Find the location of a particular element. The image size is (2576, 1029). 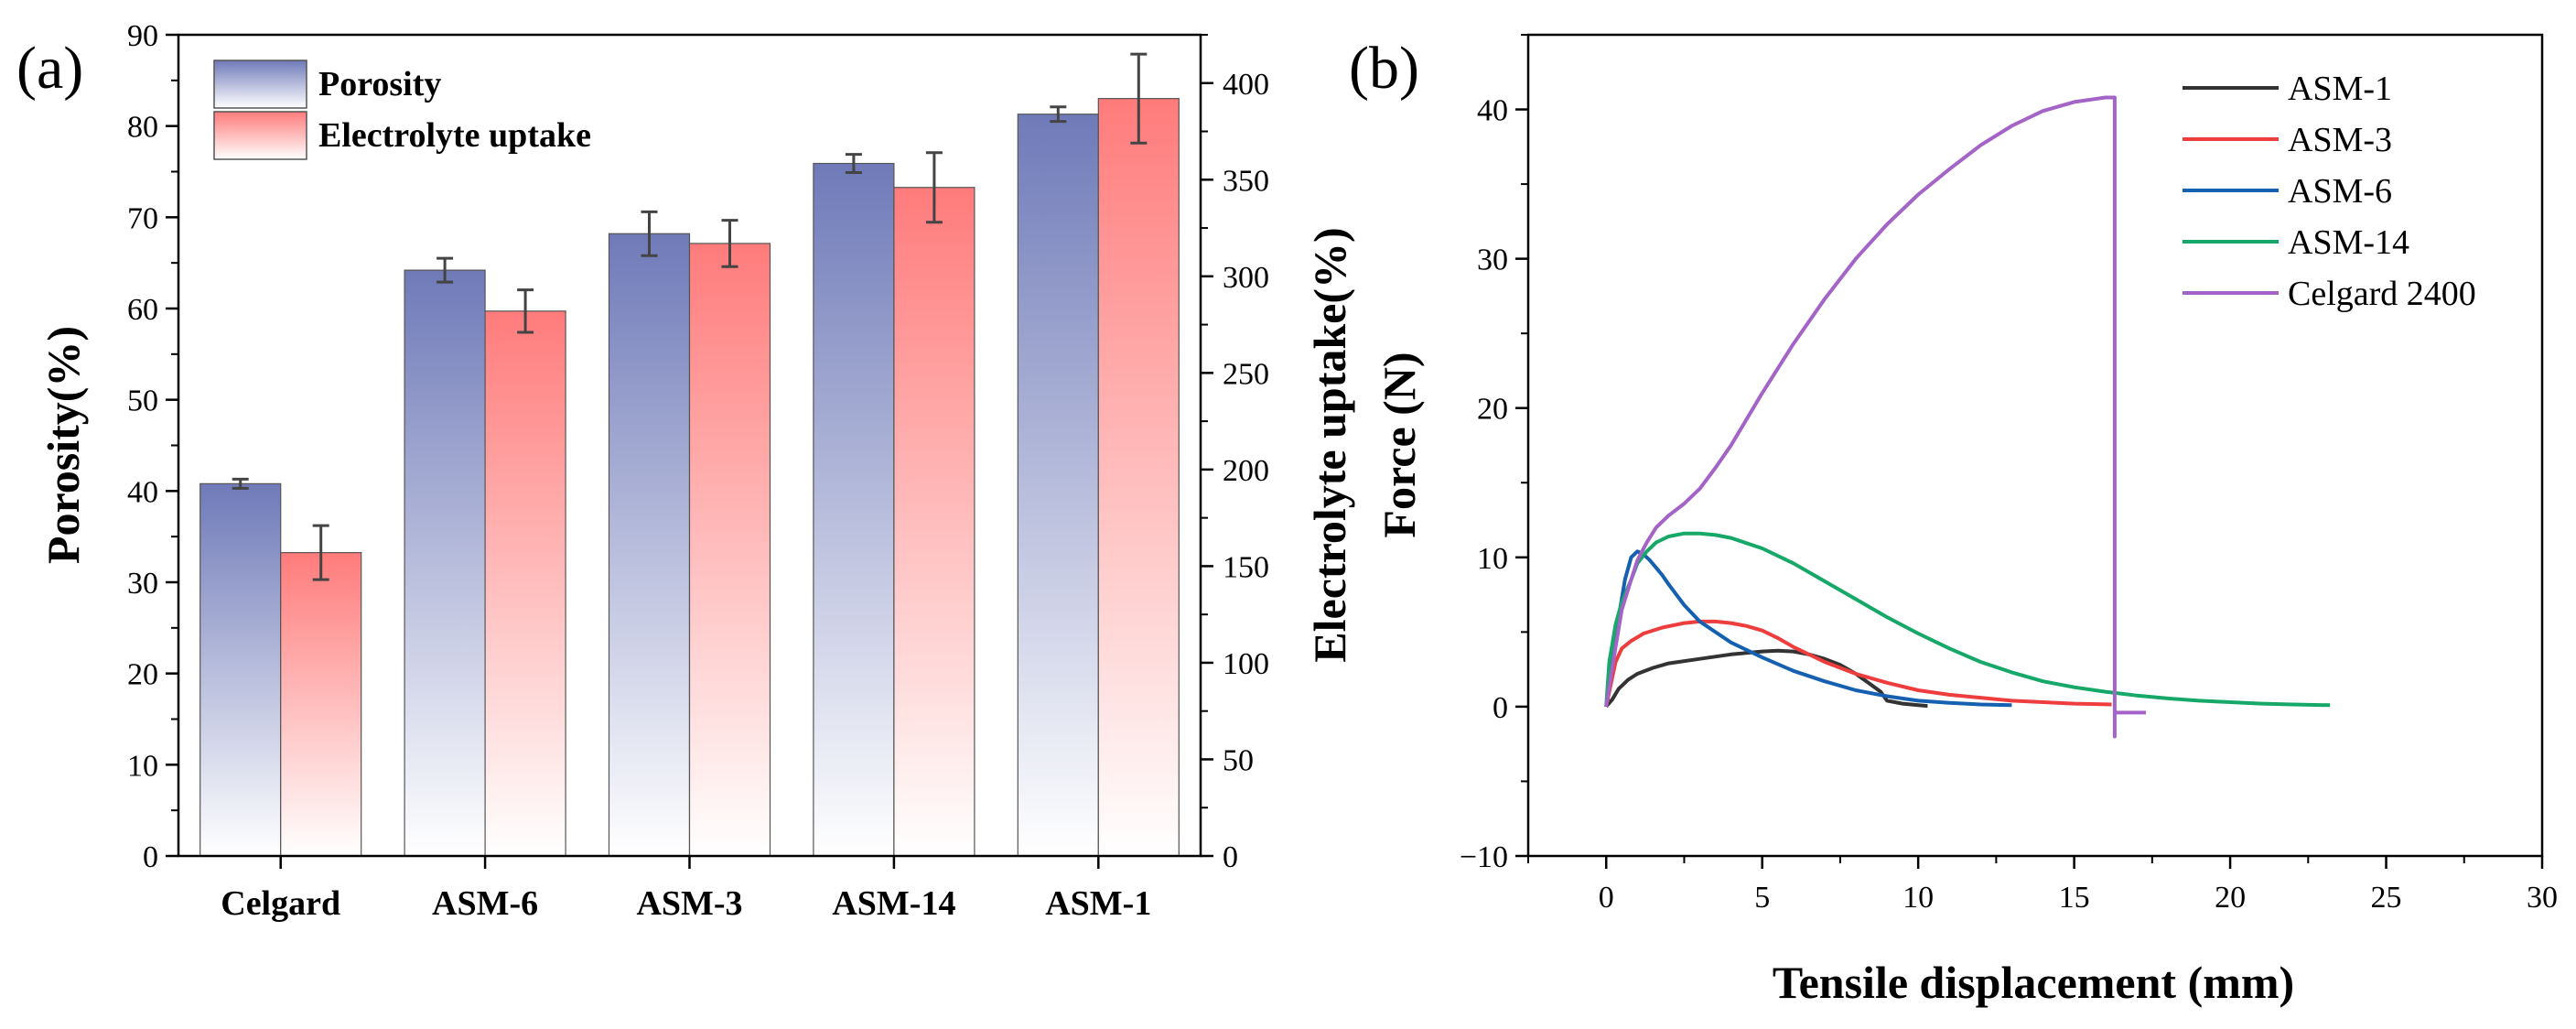

y2-tick-label: 200 is located at coordinates (1246, 471).